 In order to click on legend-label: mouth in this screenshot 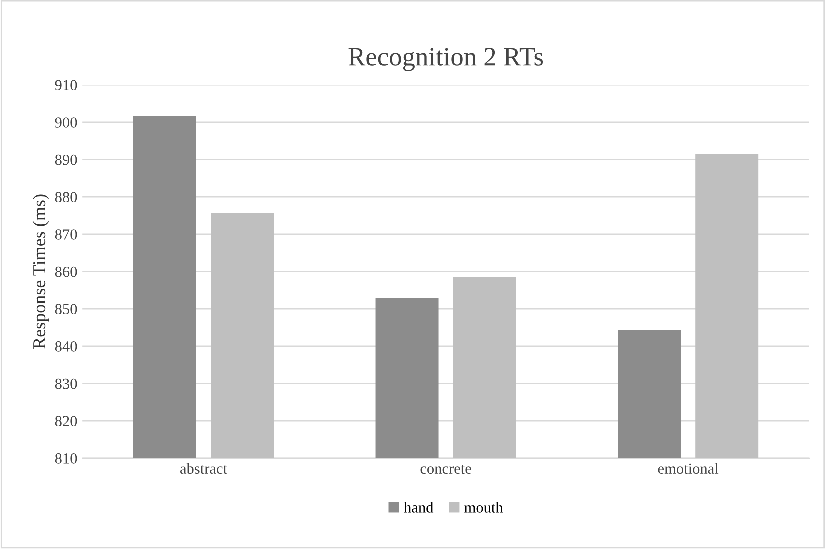, I will do `click(484, 507)`.